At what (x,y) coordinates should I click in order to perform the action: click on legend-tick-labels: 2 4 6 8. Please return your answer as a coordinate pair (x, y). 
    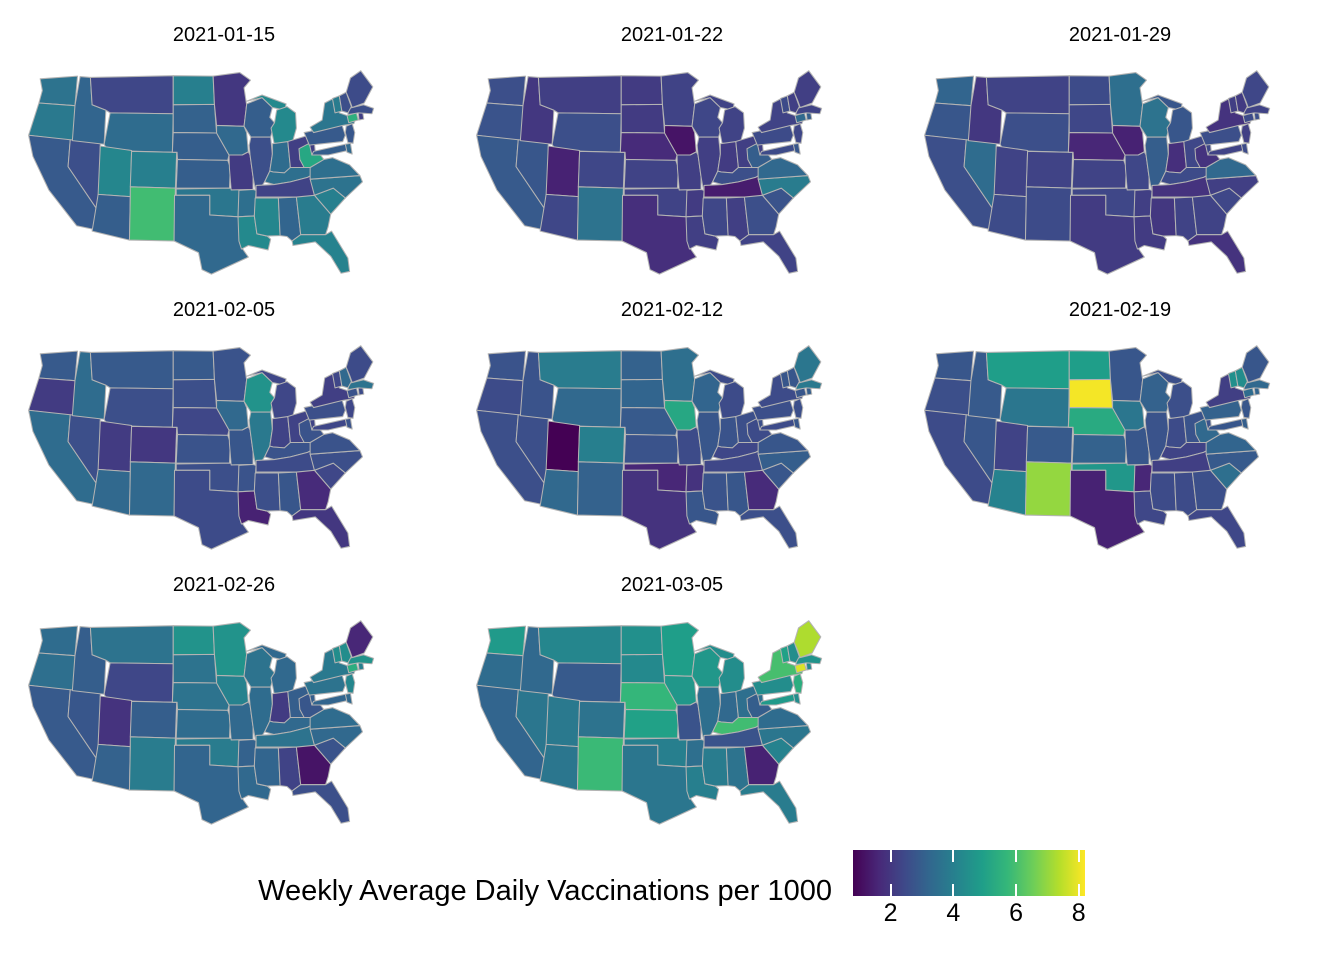
    Looking at the image, I should click on (969, 914).